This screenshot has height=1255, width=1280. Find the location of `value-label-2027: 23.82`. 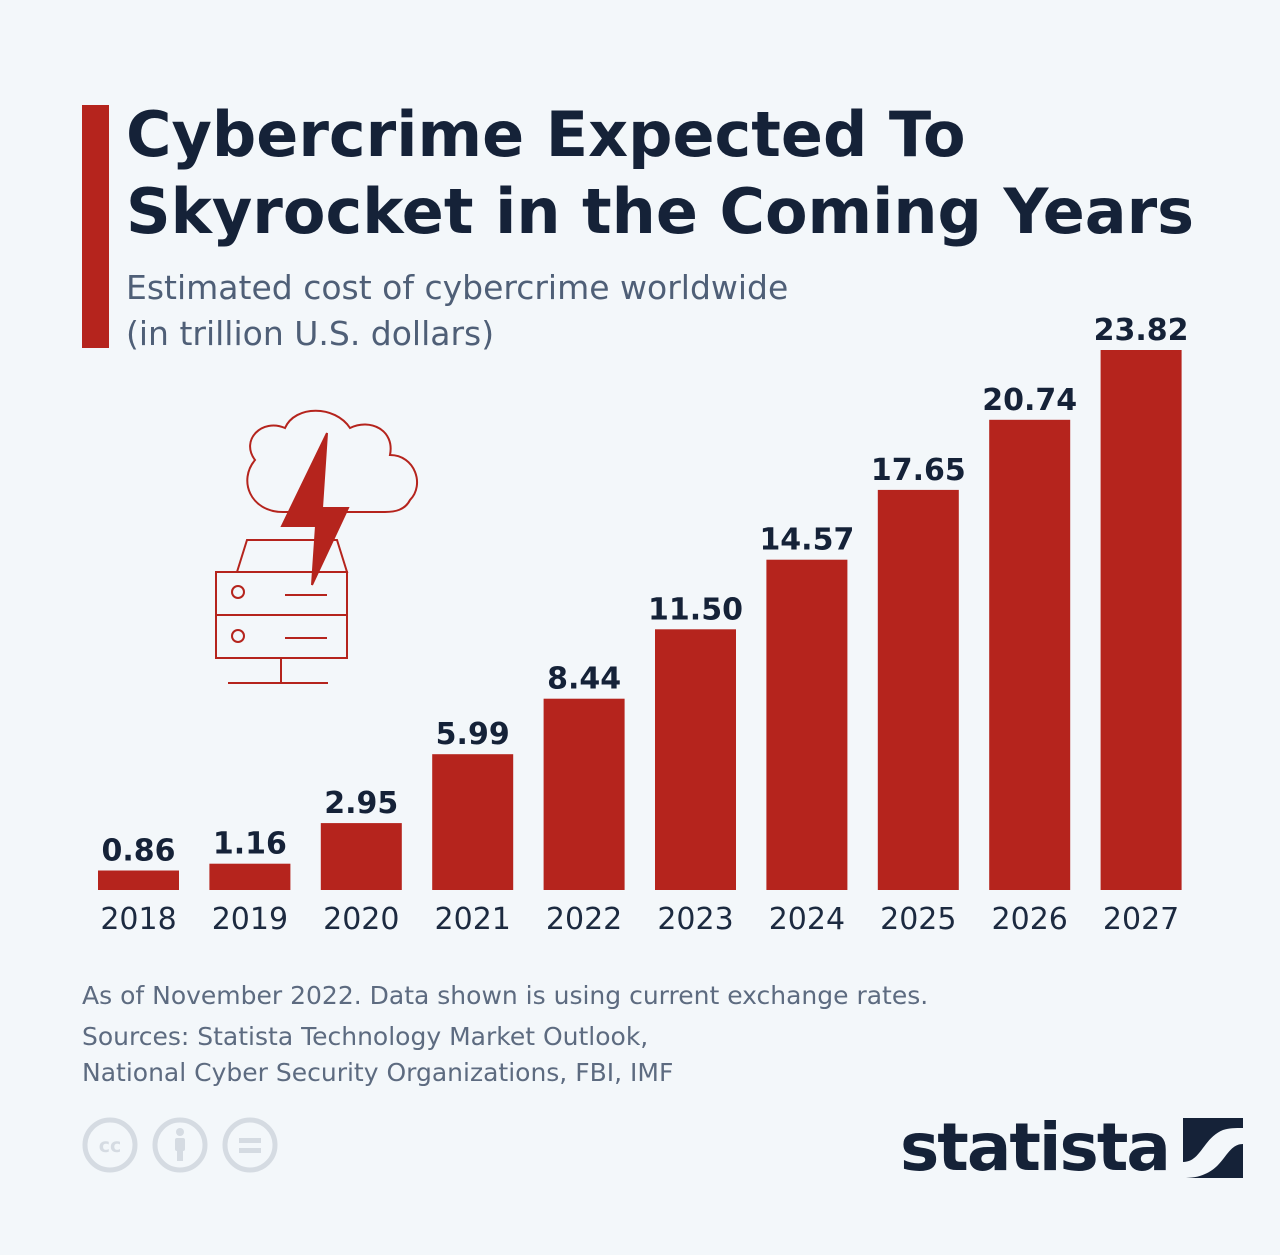

value-label-2027: 23.82 is located at coordinates (1141, 330).